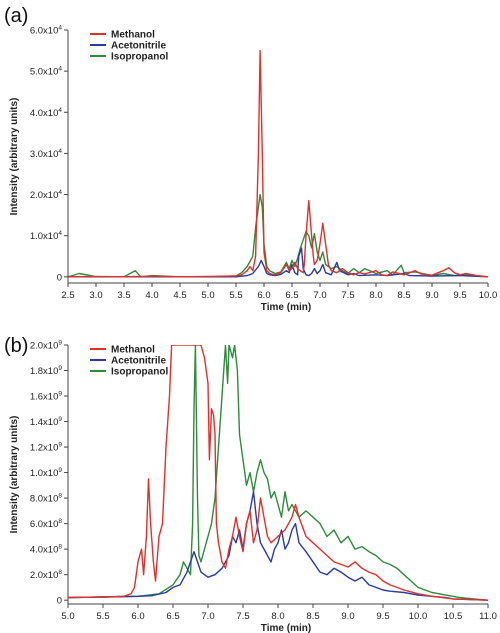 This screenshot has width=500, height=633. What do you see at coordinates (16, 16) in the screenshot?
I see `panel-label: (a)` at bounding box center [16, 16].